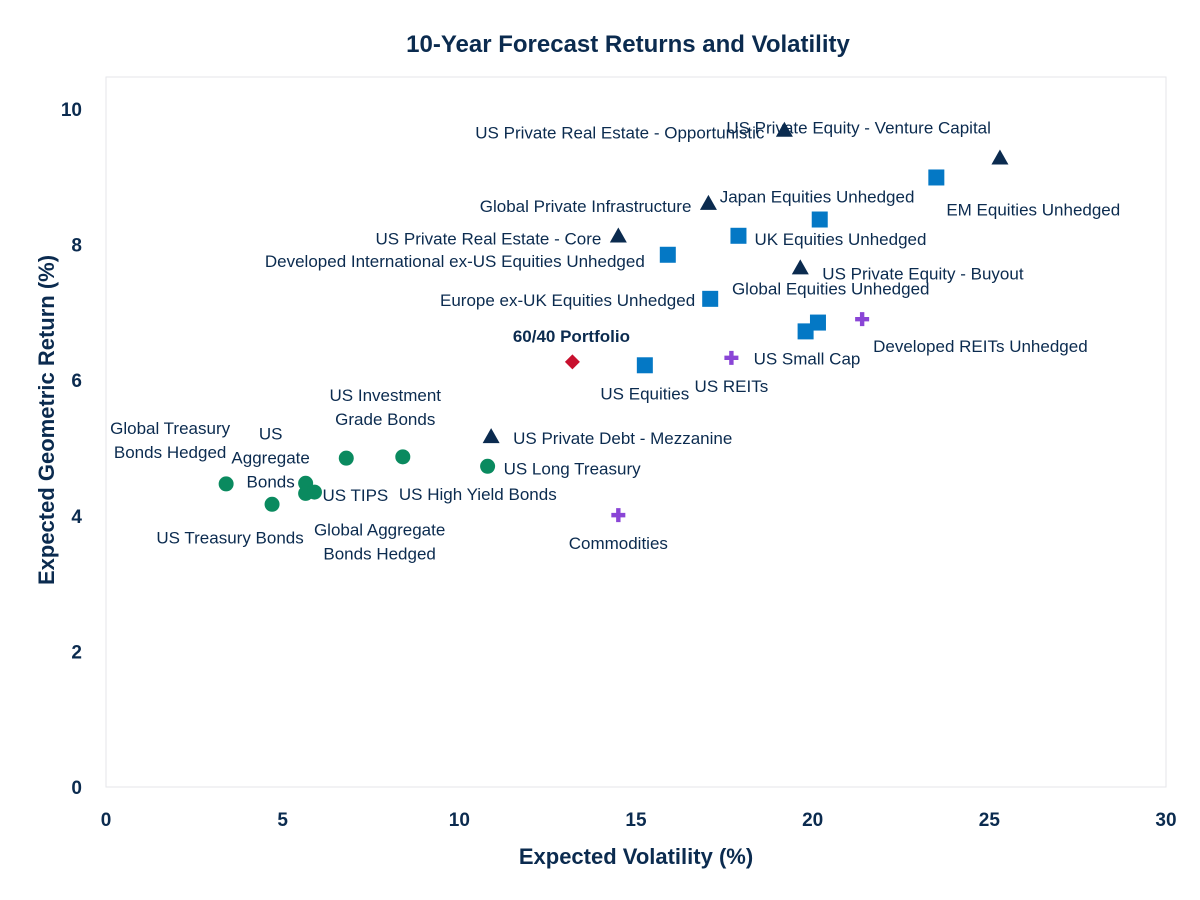 The width and height of the screenshot is (1200, 900). Describe the element at coordinates (226, 484) in the screenshot. I see `global-treasury-bonds-hedged-marker` at that location.